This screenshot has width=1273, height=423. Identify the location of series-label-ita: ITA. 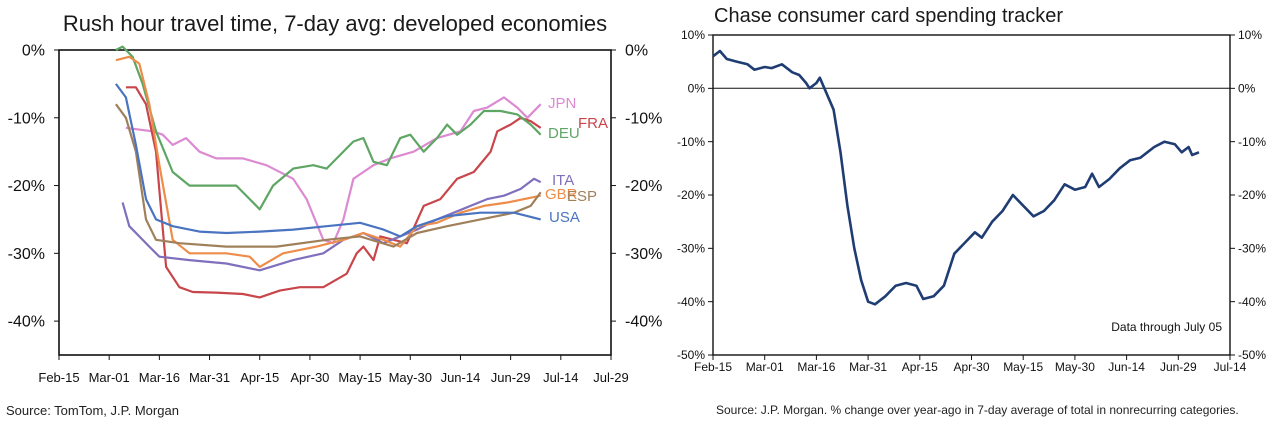
(563, 180).